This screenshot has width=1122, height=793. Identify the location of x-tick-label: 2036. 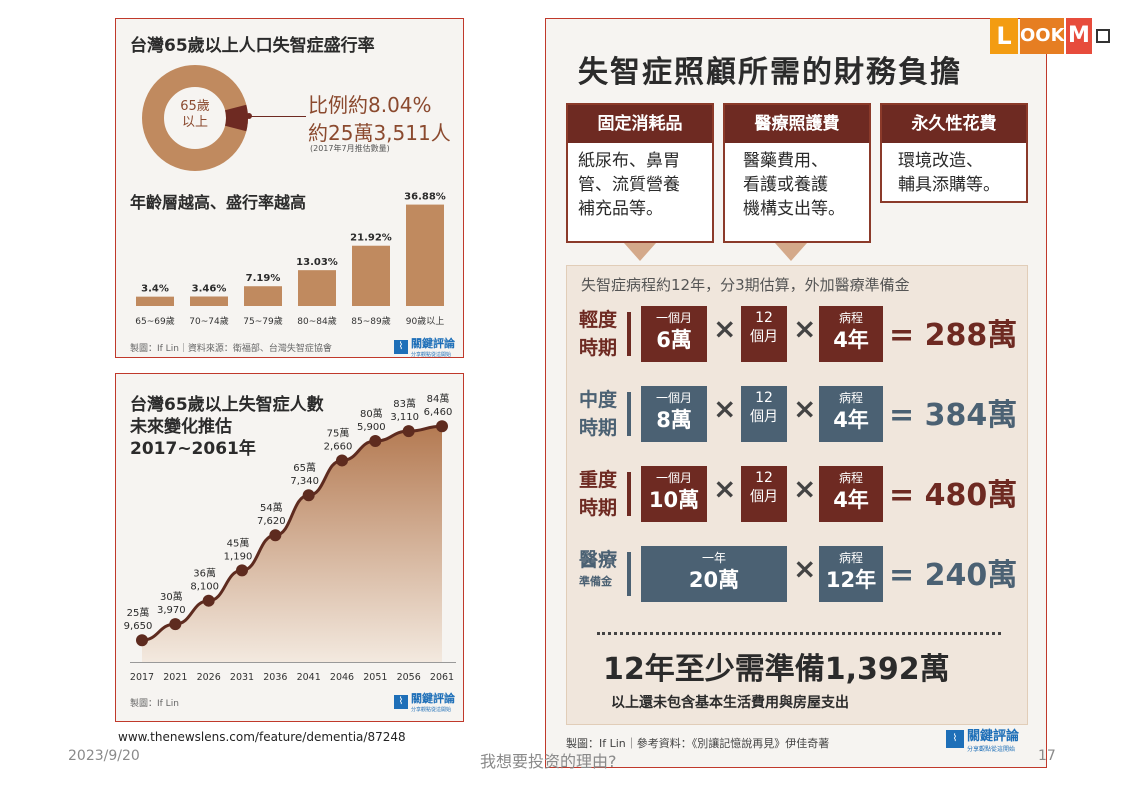
(275, 677).